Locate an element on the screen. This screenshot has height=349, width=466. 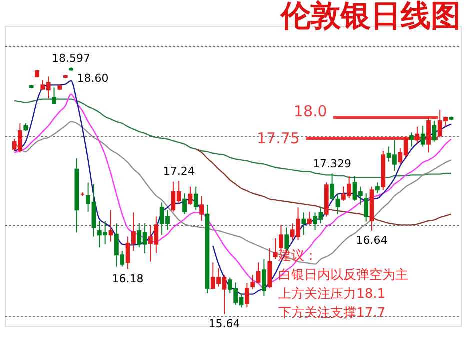
ref-line-label: 17.75 is located at coordinates (278, 139).